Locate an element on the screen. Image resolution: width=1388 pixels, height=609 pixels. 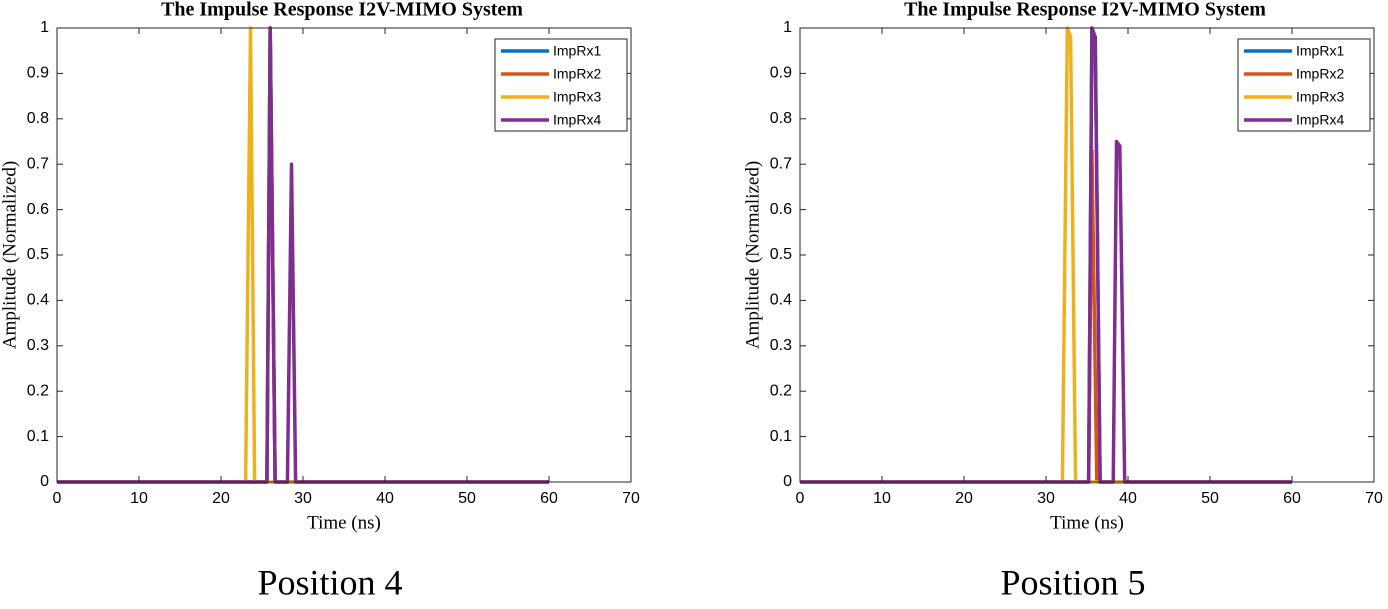
caption: Position 5 is located at coordinates (1072, 582).